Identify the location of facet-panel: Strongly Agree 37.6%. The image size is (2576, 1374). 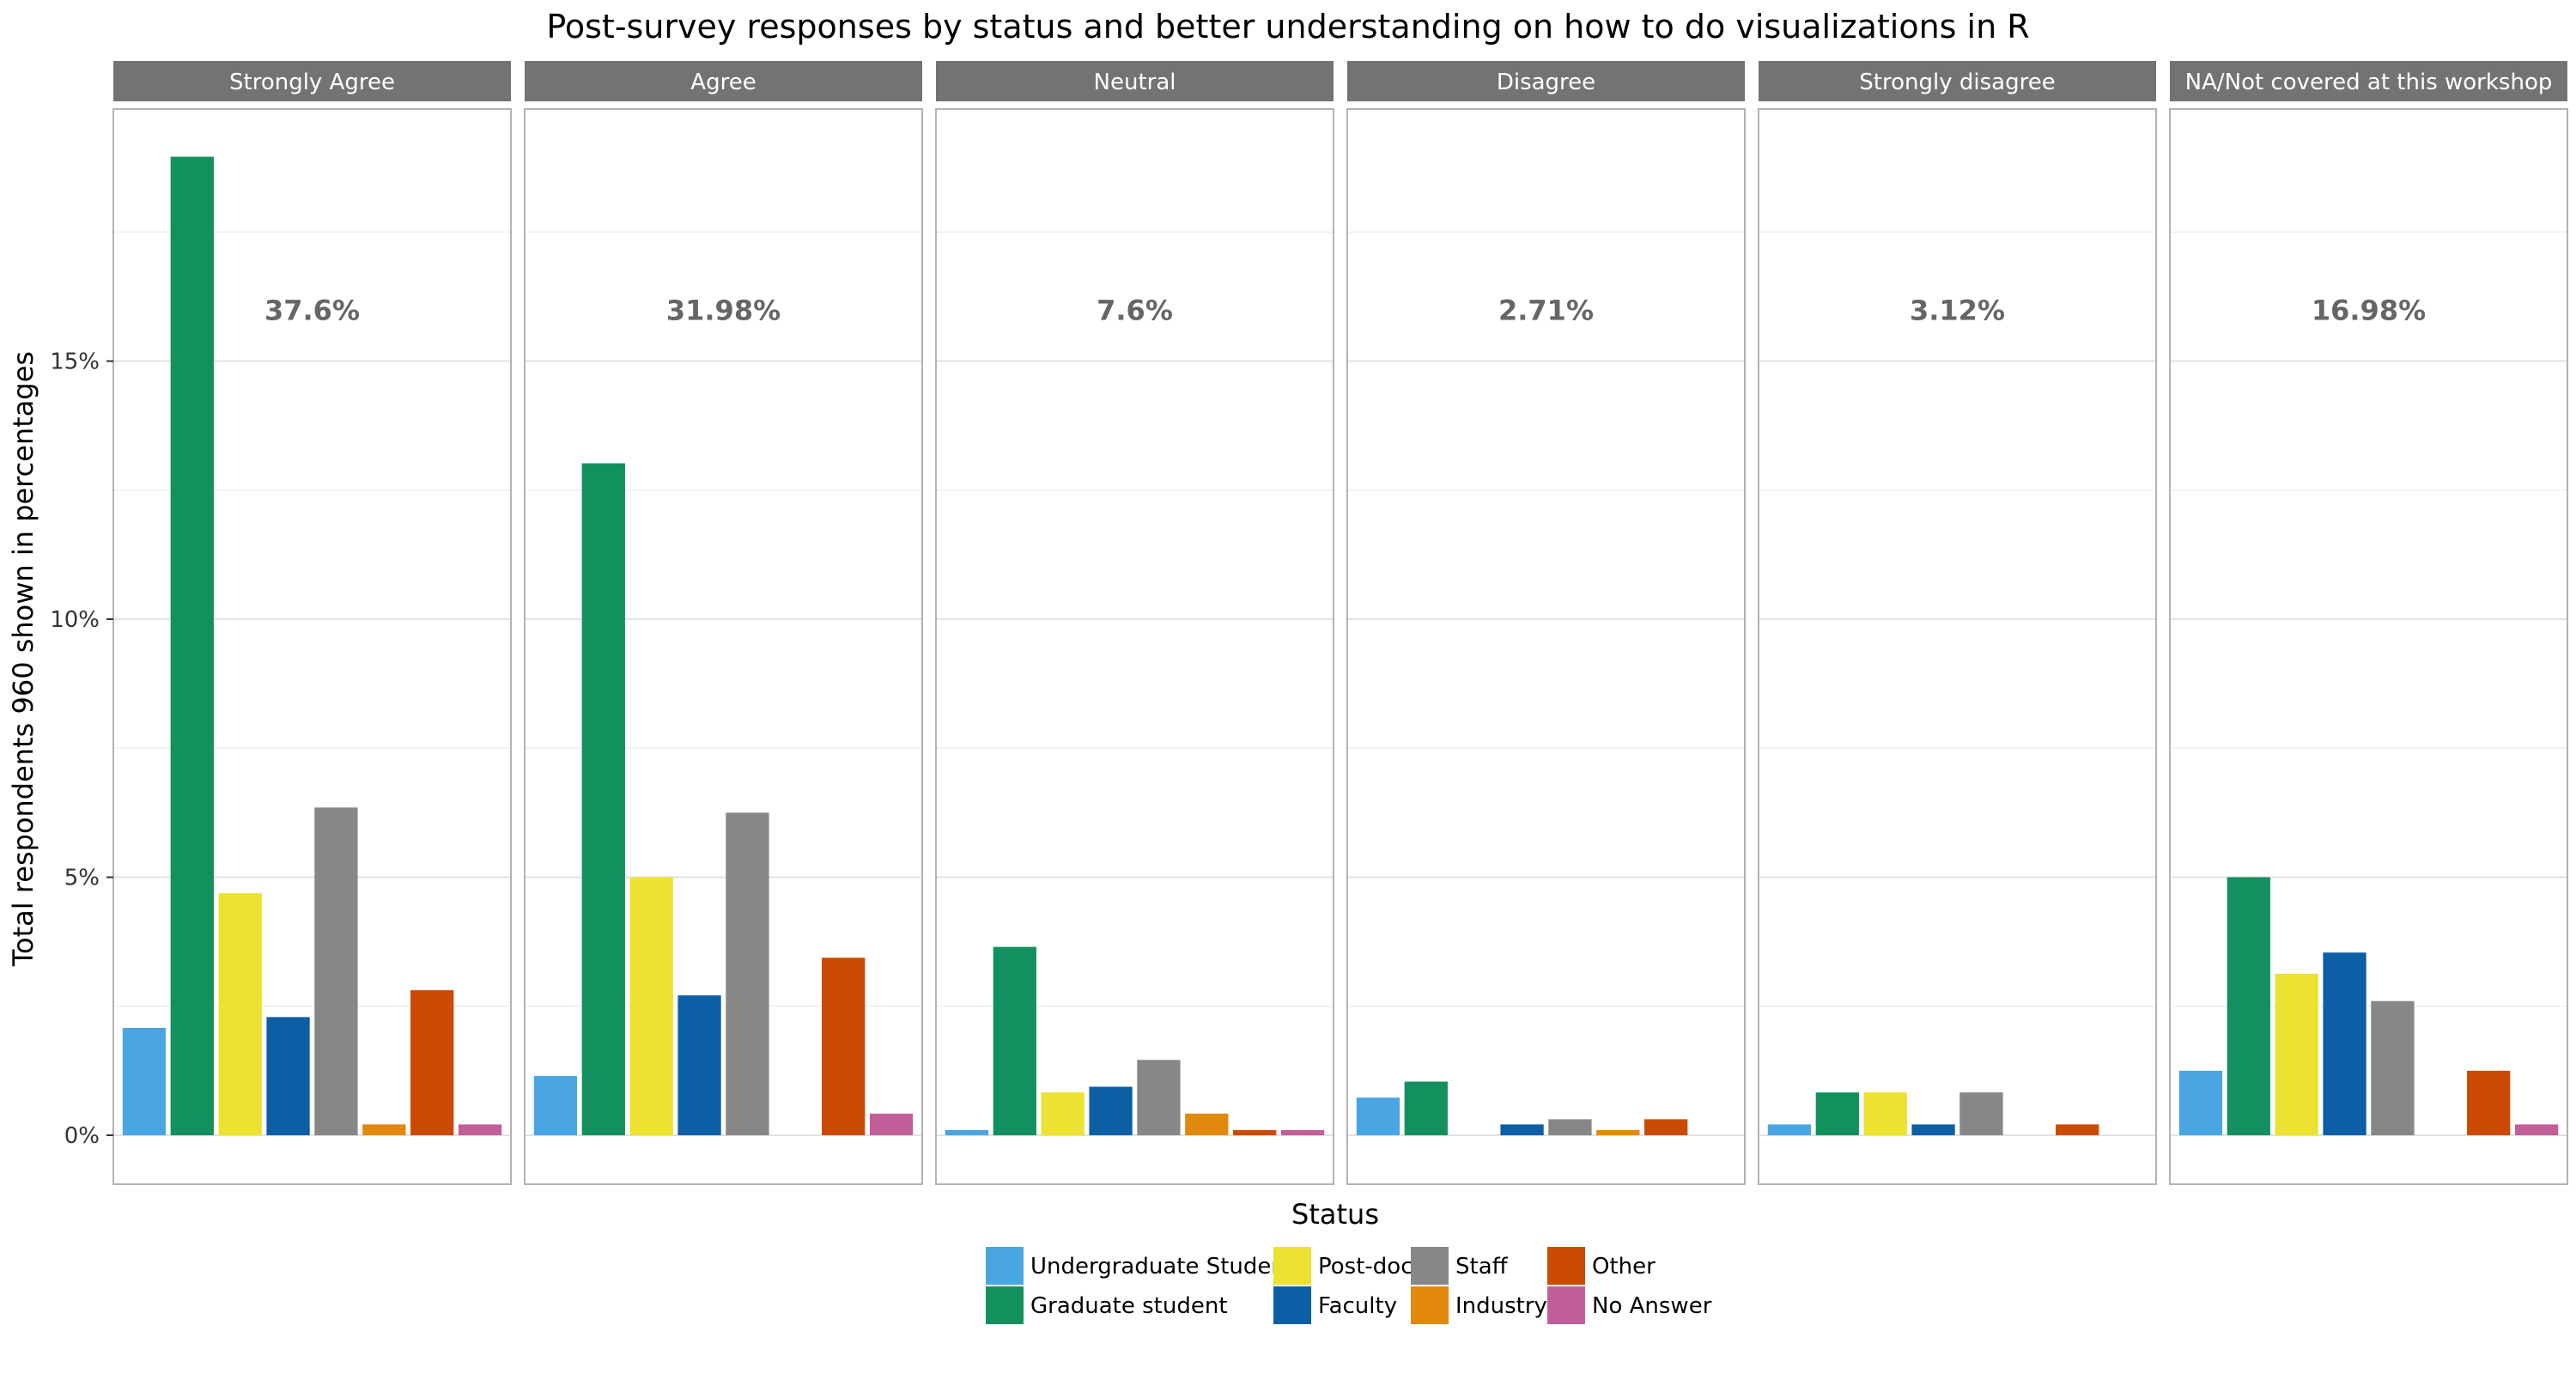
(312, 623).